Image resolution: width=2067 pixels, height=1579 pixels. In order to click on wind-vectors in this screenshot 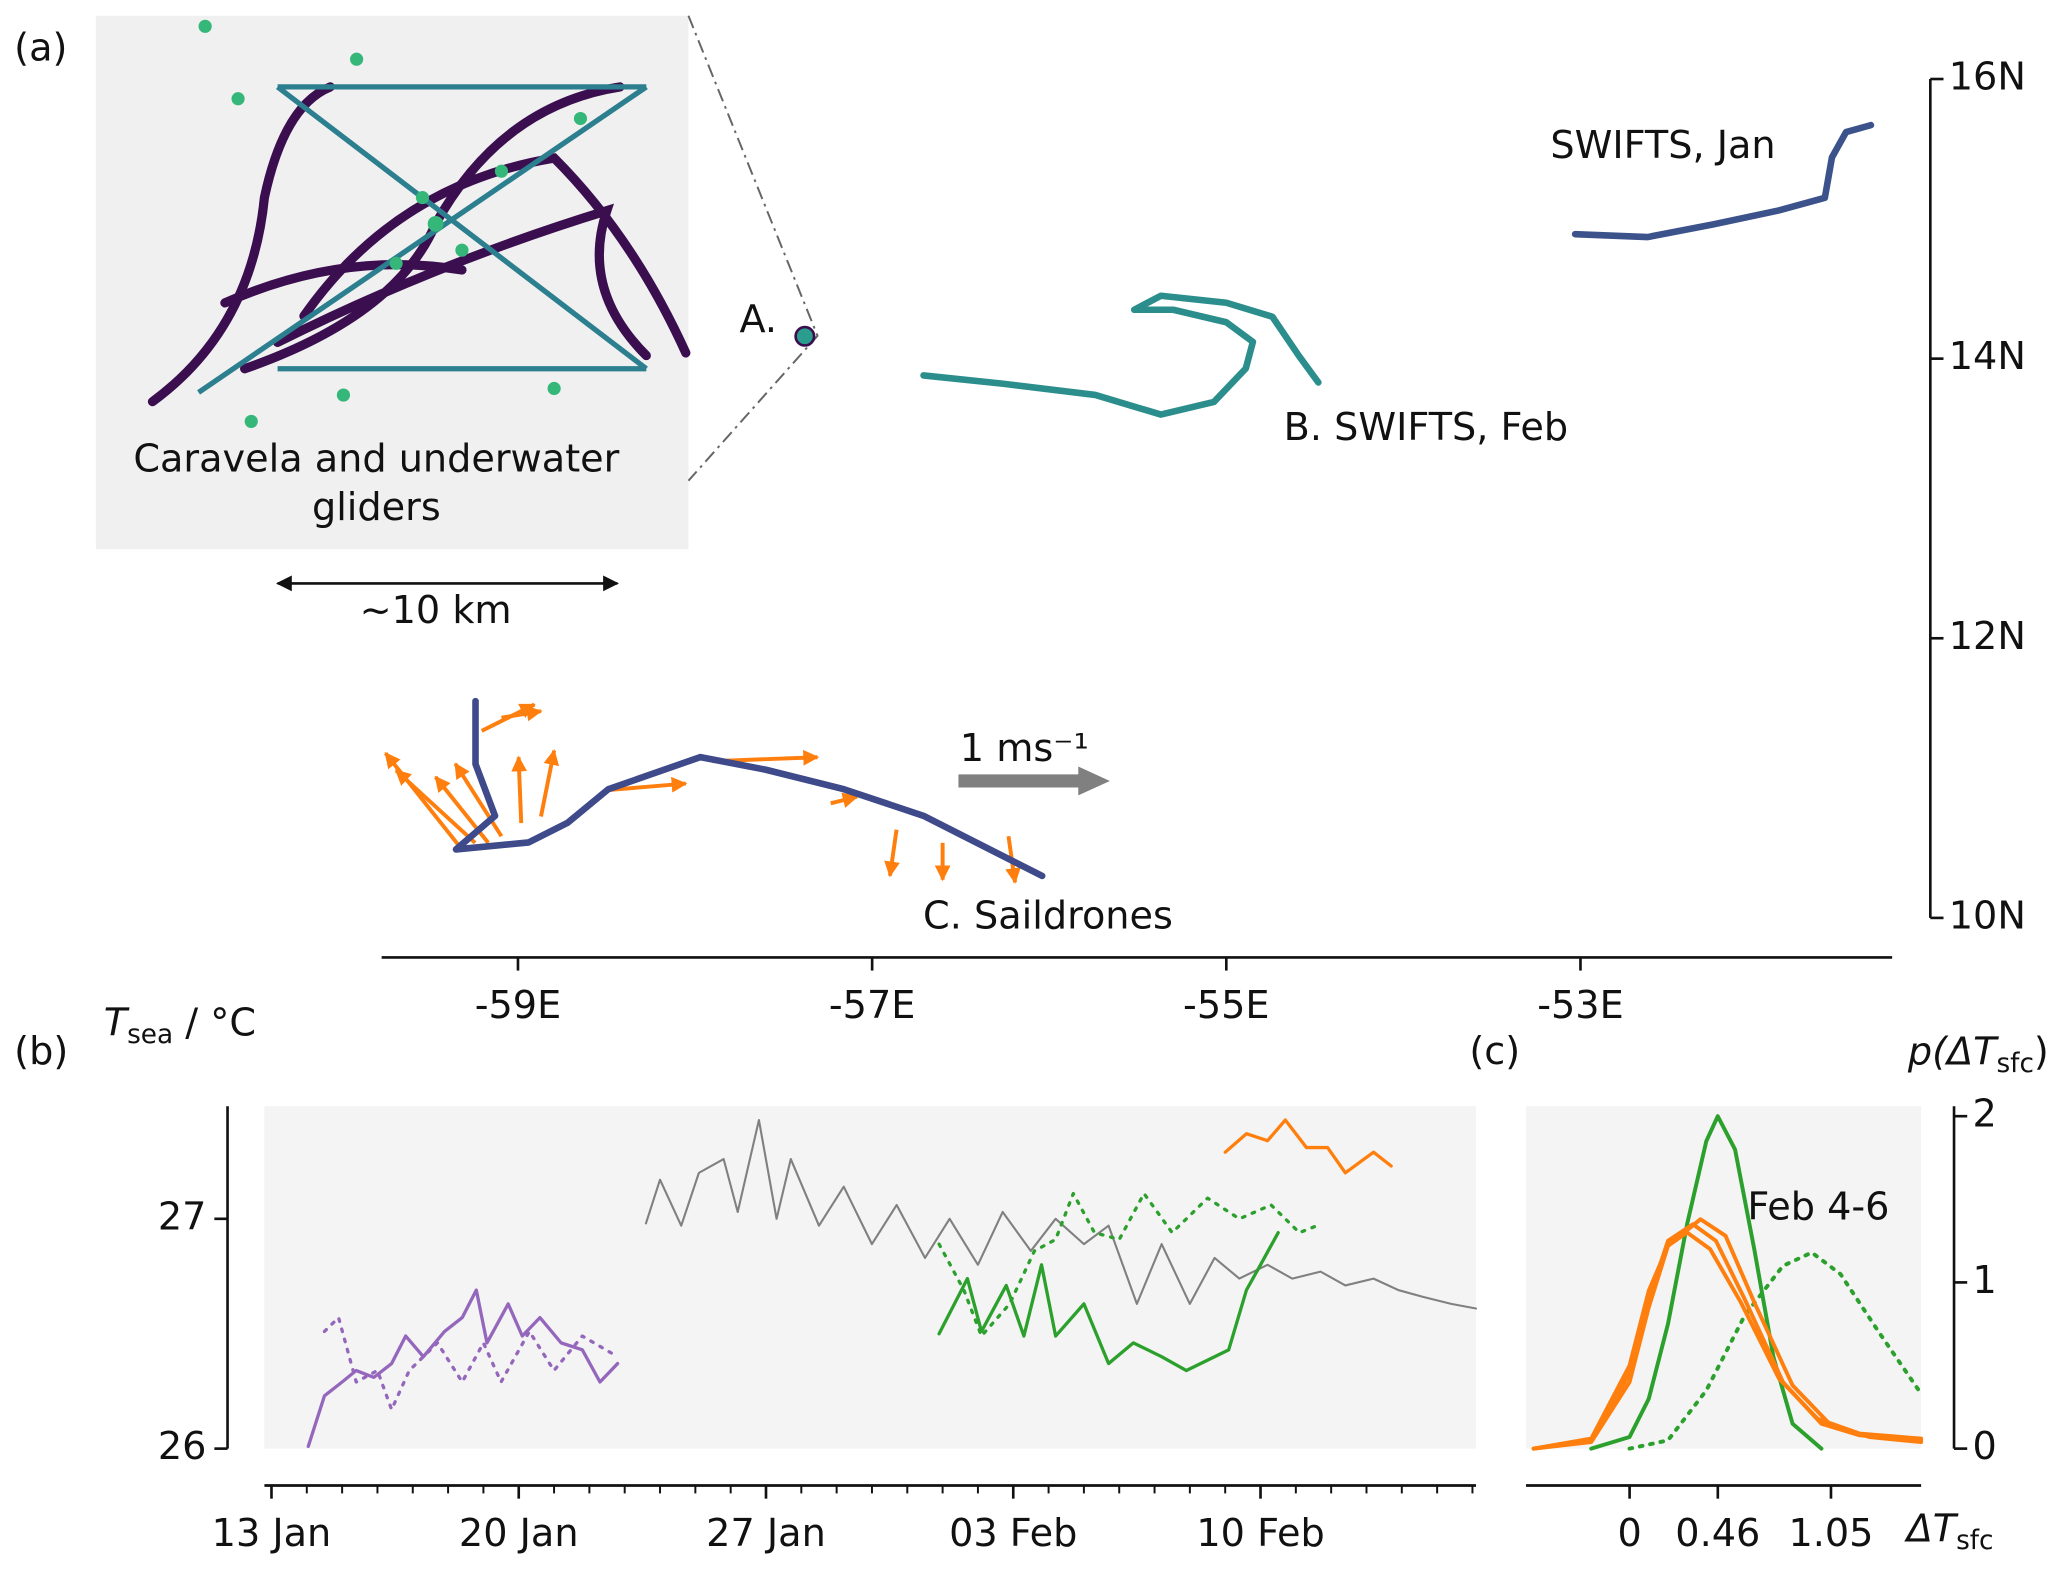, I will do `click(702, 793)`.